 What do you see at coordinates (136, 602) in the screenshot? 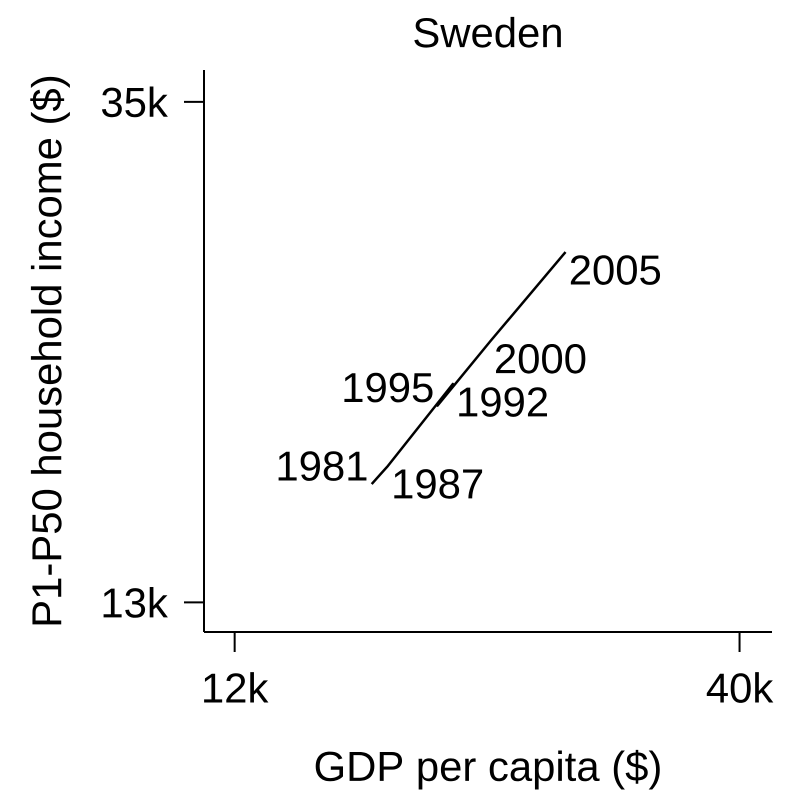
I see `y-tick-label: 13k` at bounding box center [136, 602].